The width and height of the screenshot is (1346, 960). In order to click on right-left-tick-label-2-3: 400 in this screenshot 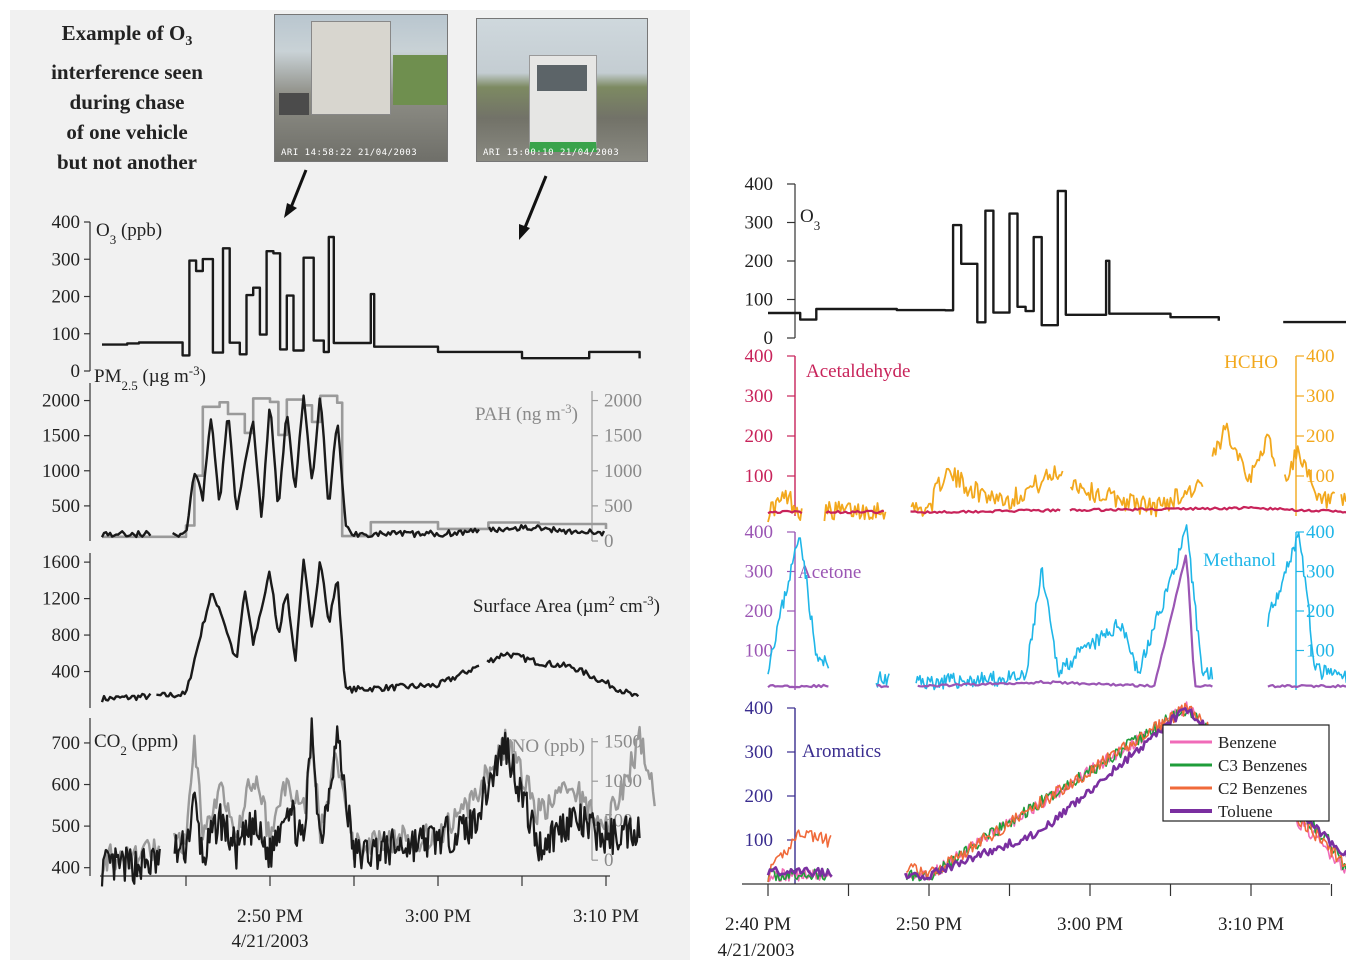, I will do `click(759, 532)`.